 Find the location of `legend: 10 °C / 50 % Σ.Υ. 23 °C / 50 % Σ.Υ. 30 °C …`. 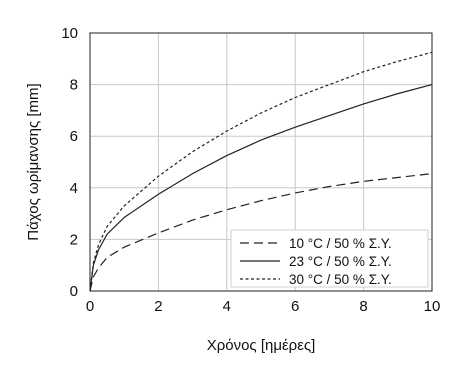

legend: 10 °C / 50 % Σ.Υ. 23 °C / 50 % Σ.Υ. 30 °C … is located at coordinates (329, 258).